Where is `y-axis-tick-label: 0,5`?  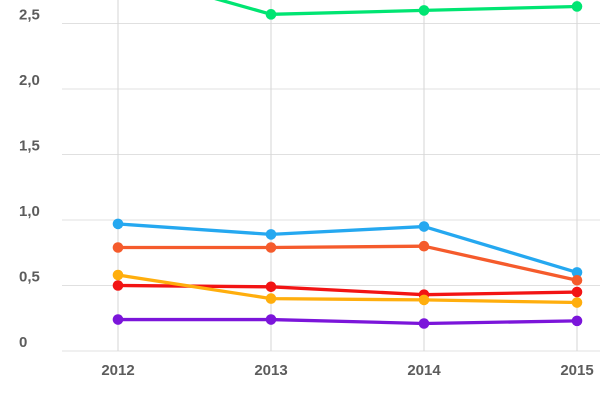 y-axis-tick-label: 0,5 is located at coordinates (29, 277).